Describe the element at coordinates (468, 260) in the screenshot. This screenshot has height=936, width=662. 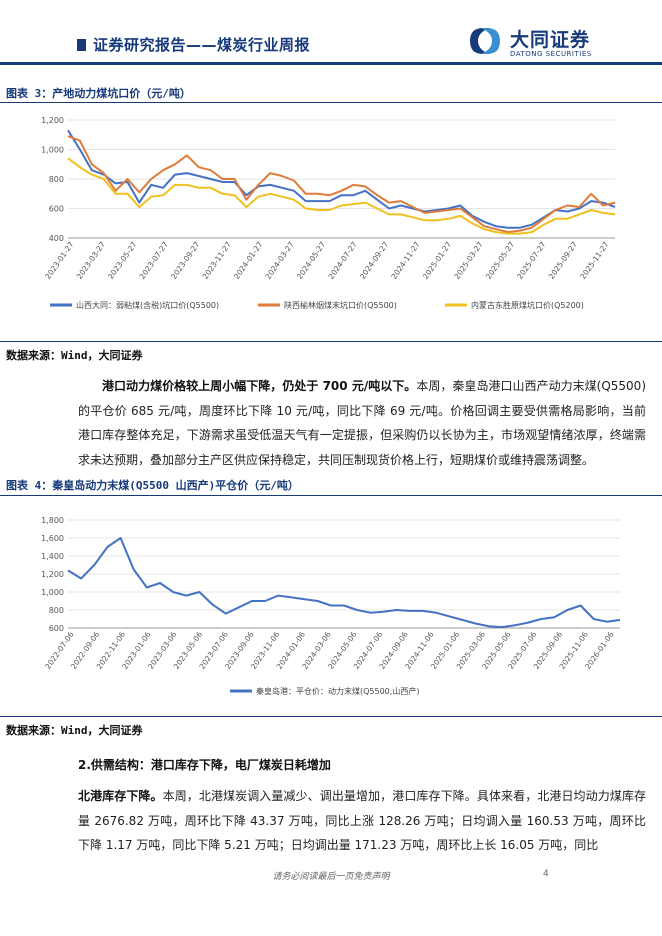
I see `figure3-xtick-label: 2025-03-27` at that location.